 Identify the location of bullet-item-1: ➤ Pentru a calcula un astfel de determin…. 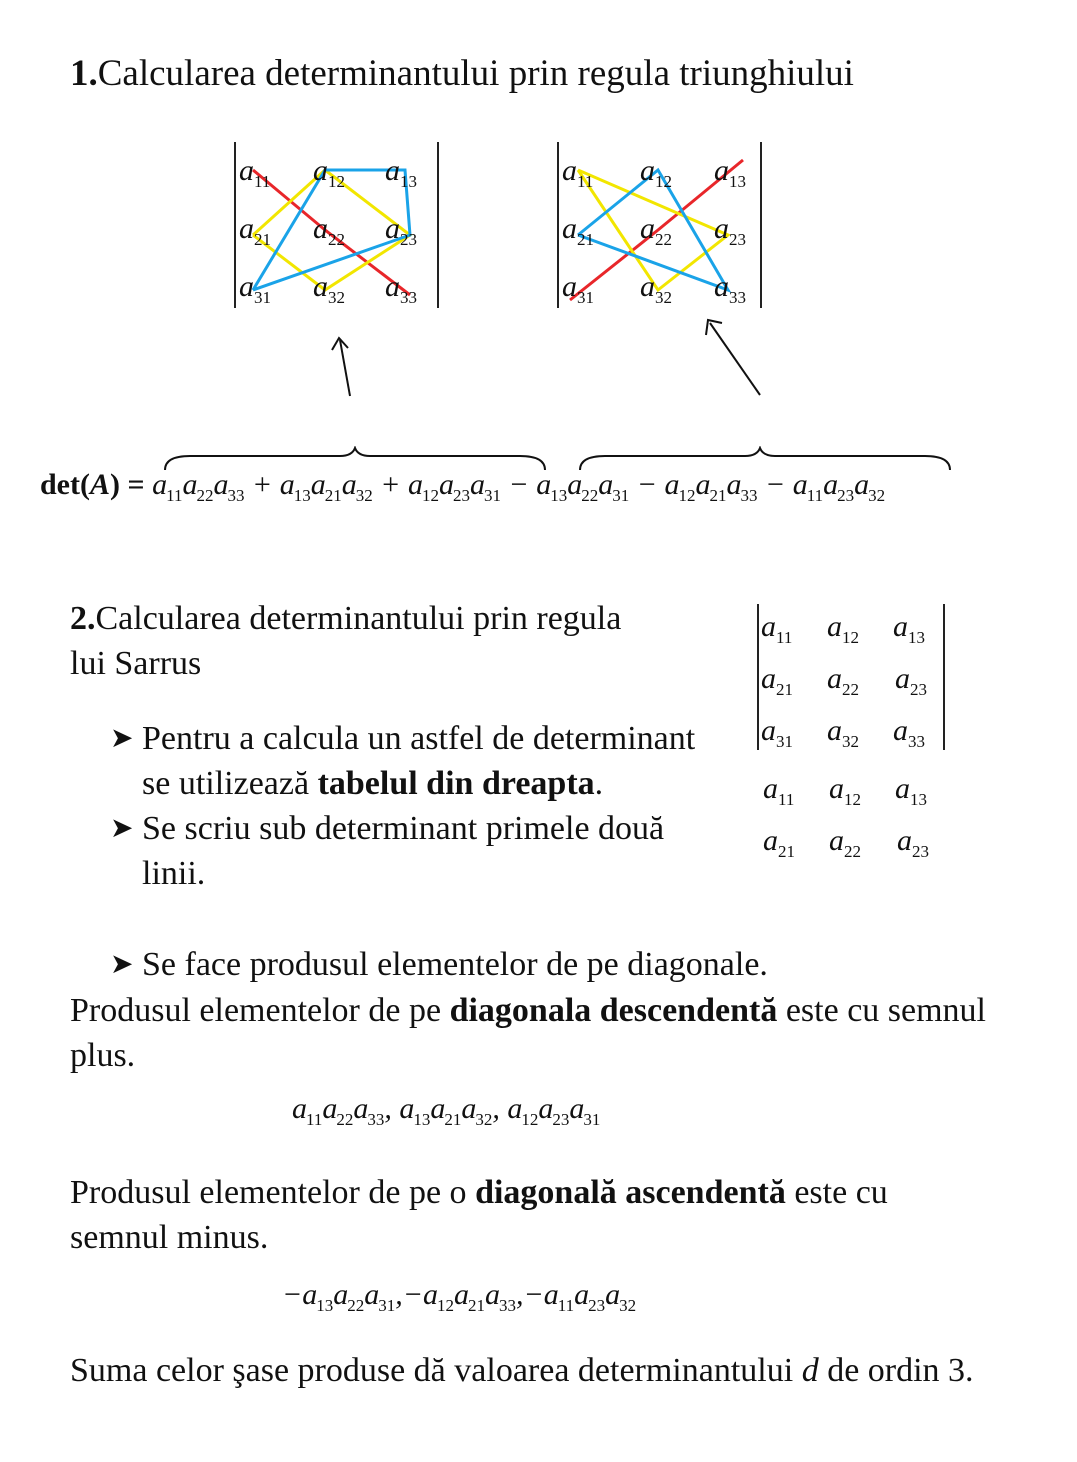
(420, 761).